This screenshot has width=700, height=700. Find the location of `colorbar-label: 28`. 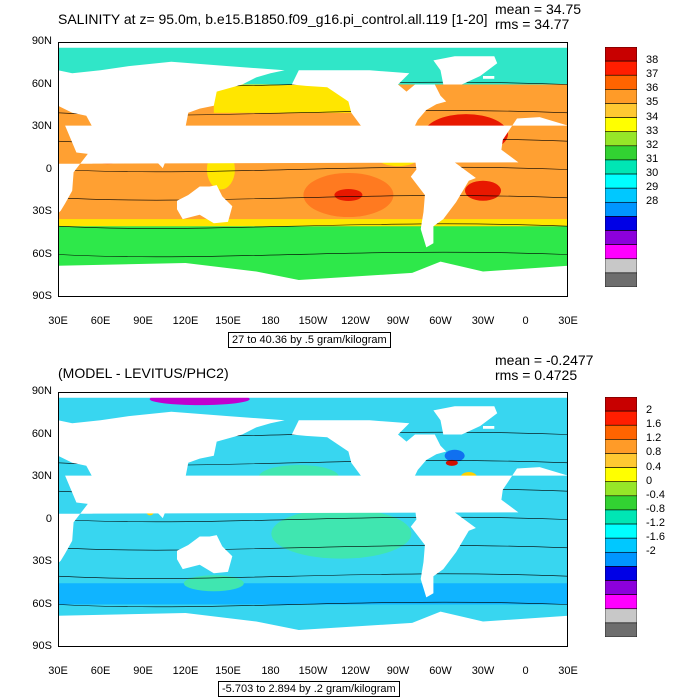

colorbar-label: 28 is located at coordinates (652, 201).